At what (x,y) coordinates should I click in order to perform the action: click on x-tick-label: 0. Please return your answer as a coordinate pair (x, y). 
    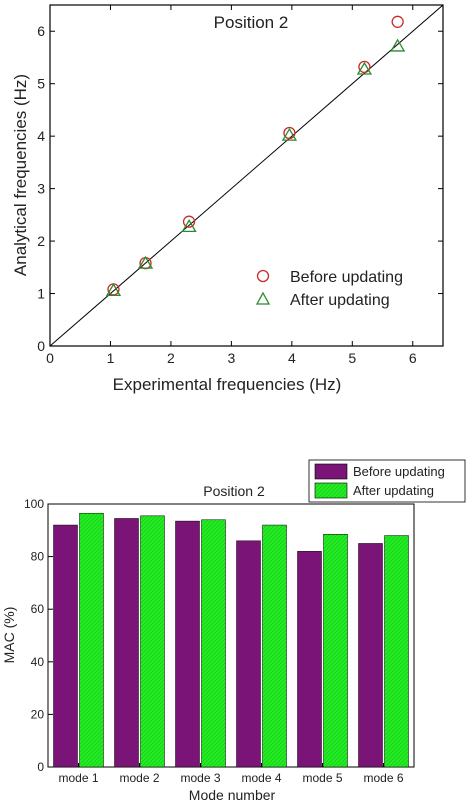
    Looking at the image, I should click on (50, 358).